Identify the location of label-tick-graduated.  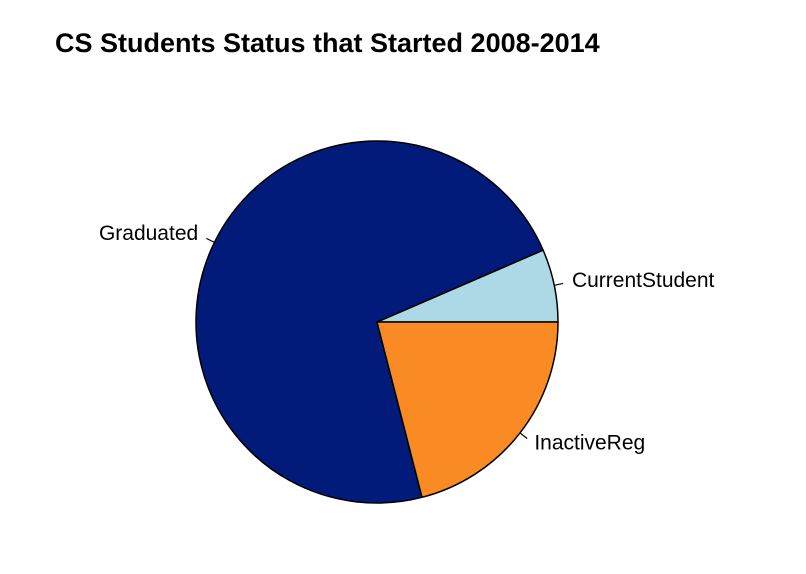
(210, 240).